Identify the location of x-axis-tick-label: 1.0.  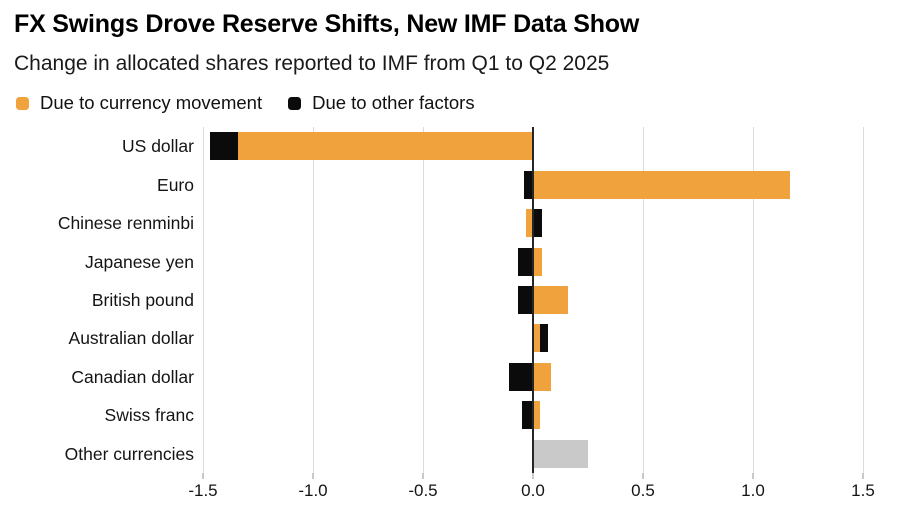
(753, 490).